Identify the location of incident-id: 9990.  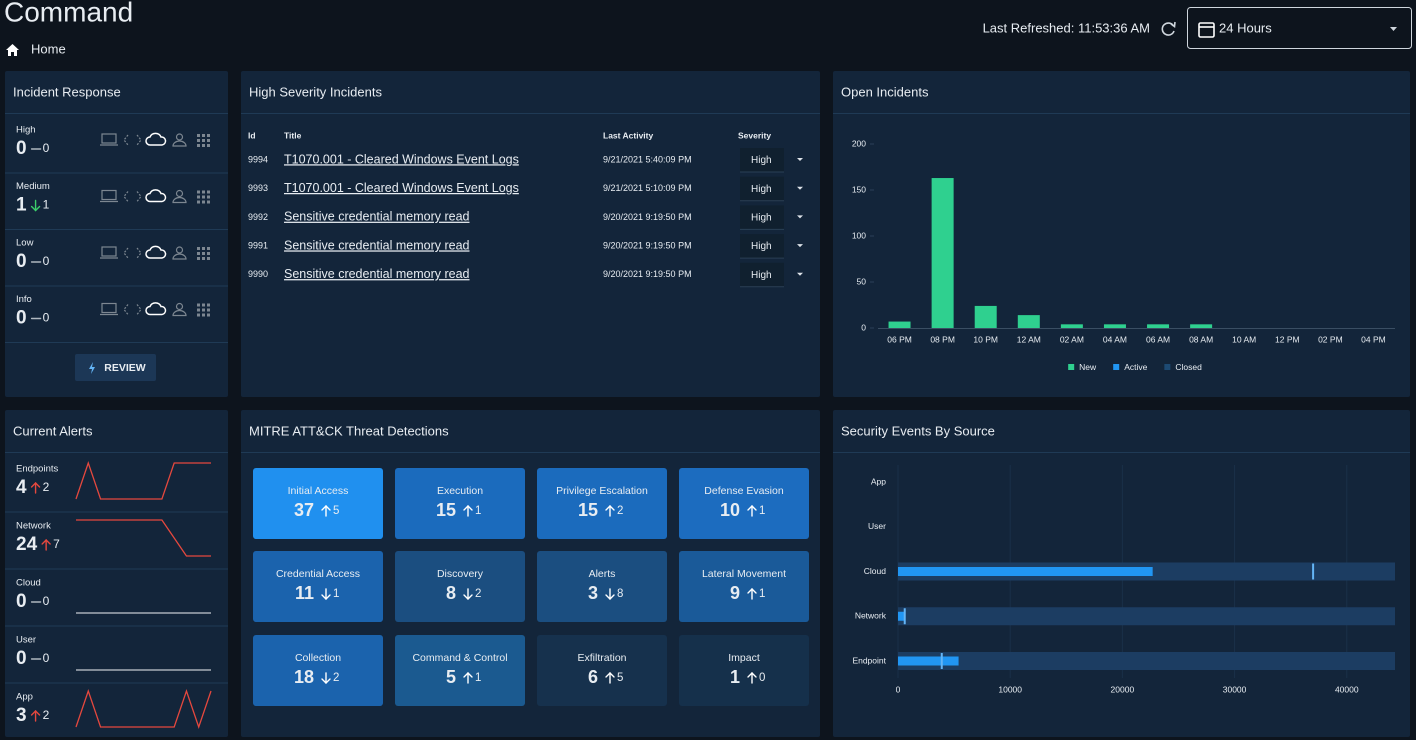
(258, 274).